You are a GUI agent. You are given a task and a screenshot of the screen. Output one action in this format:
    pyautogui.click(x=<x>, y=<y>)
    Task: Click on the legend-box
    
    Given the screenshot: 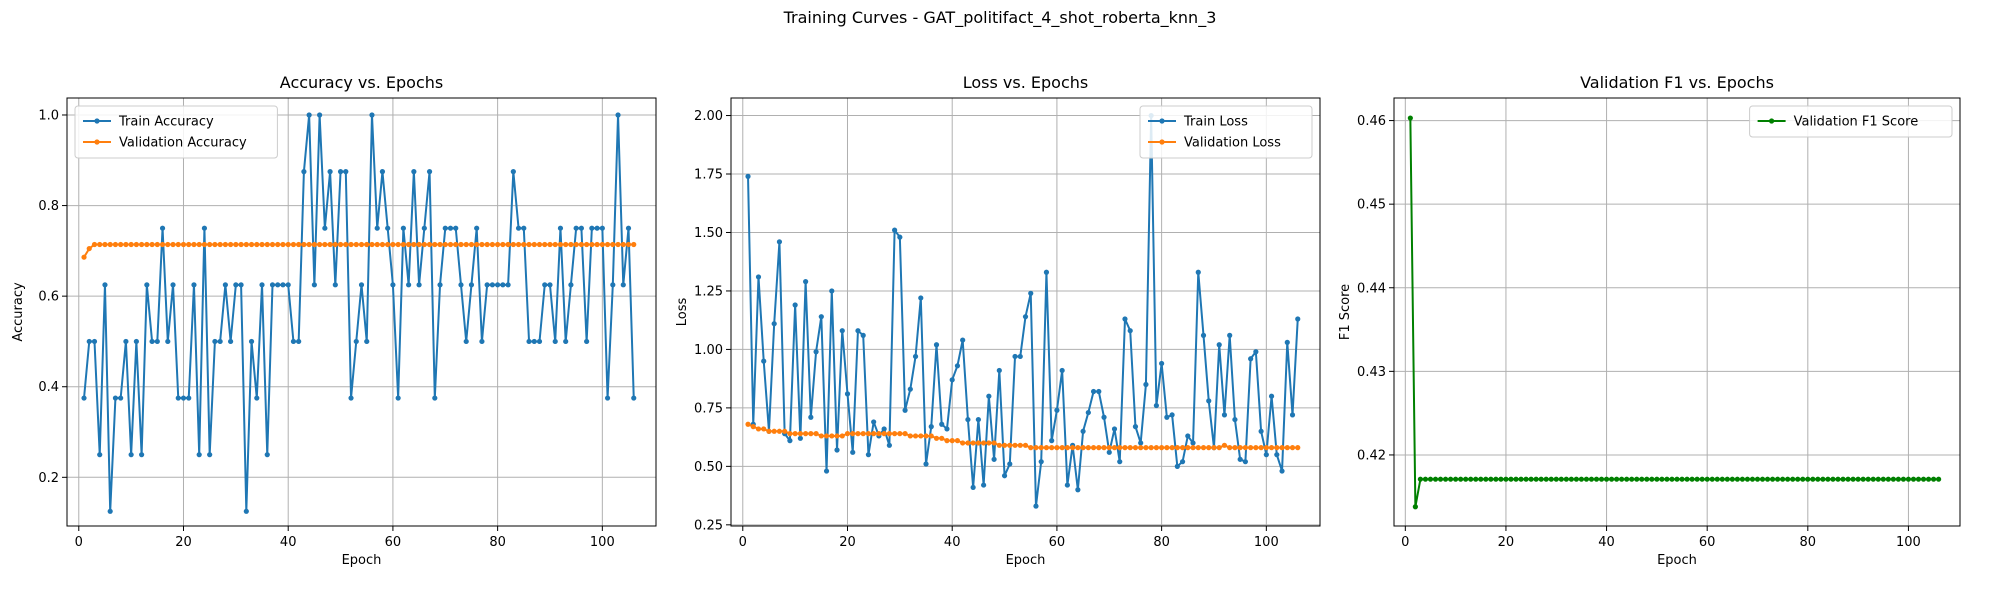 What is the action you would take?
    pyautogui.click(x=1226, y=132)
    